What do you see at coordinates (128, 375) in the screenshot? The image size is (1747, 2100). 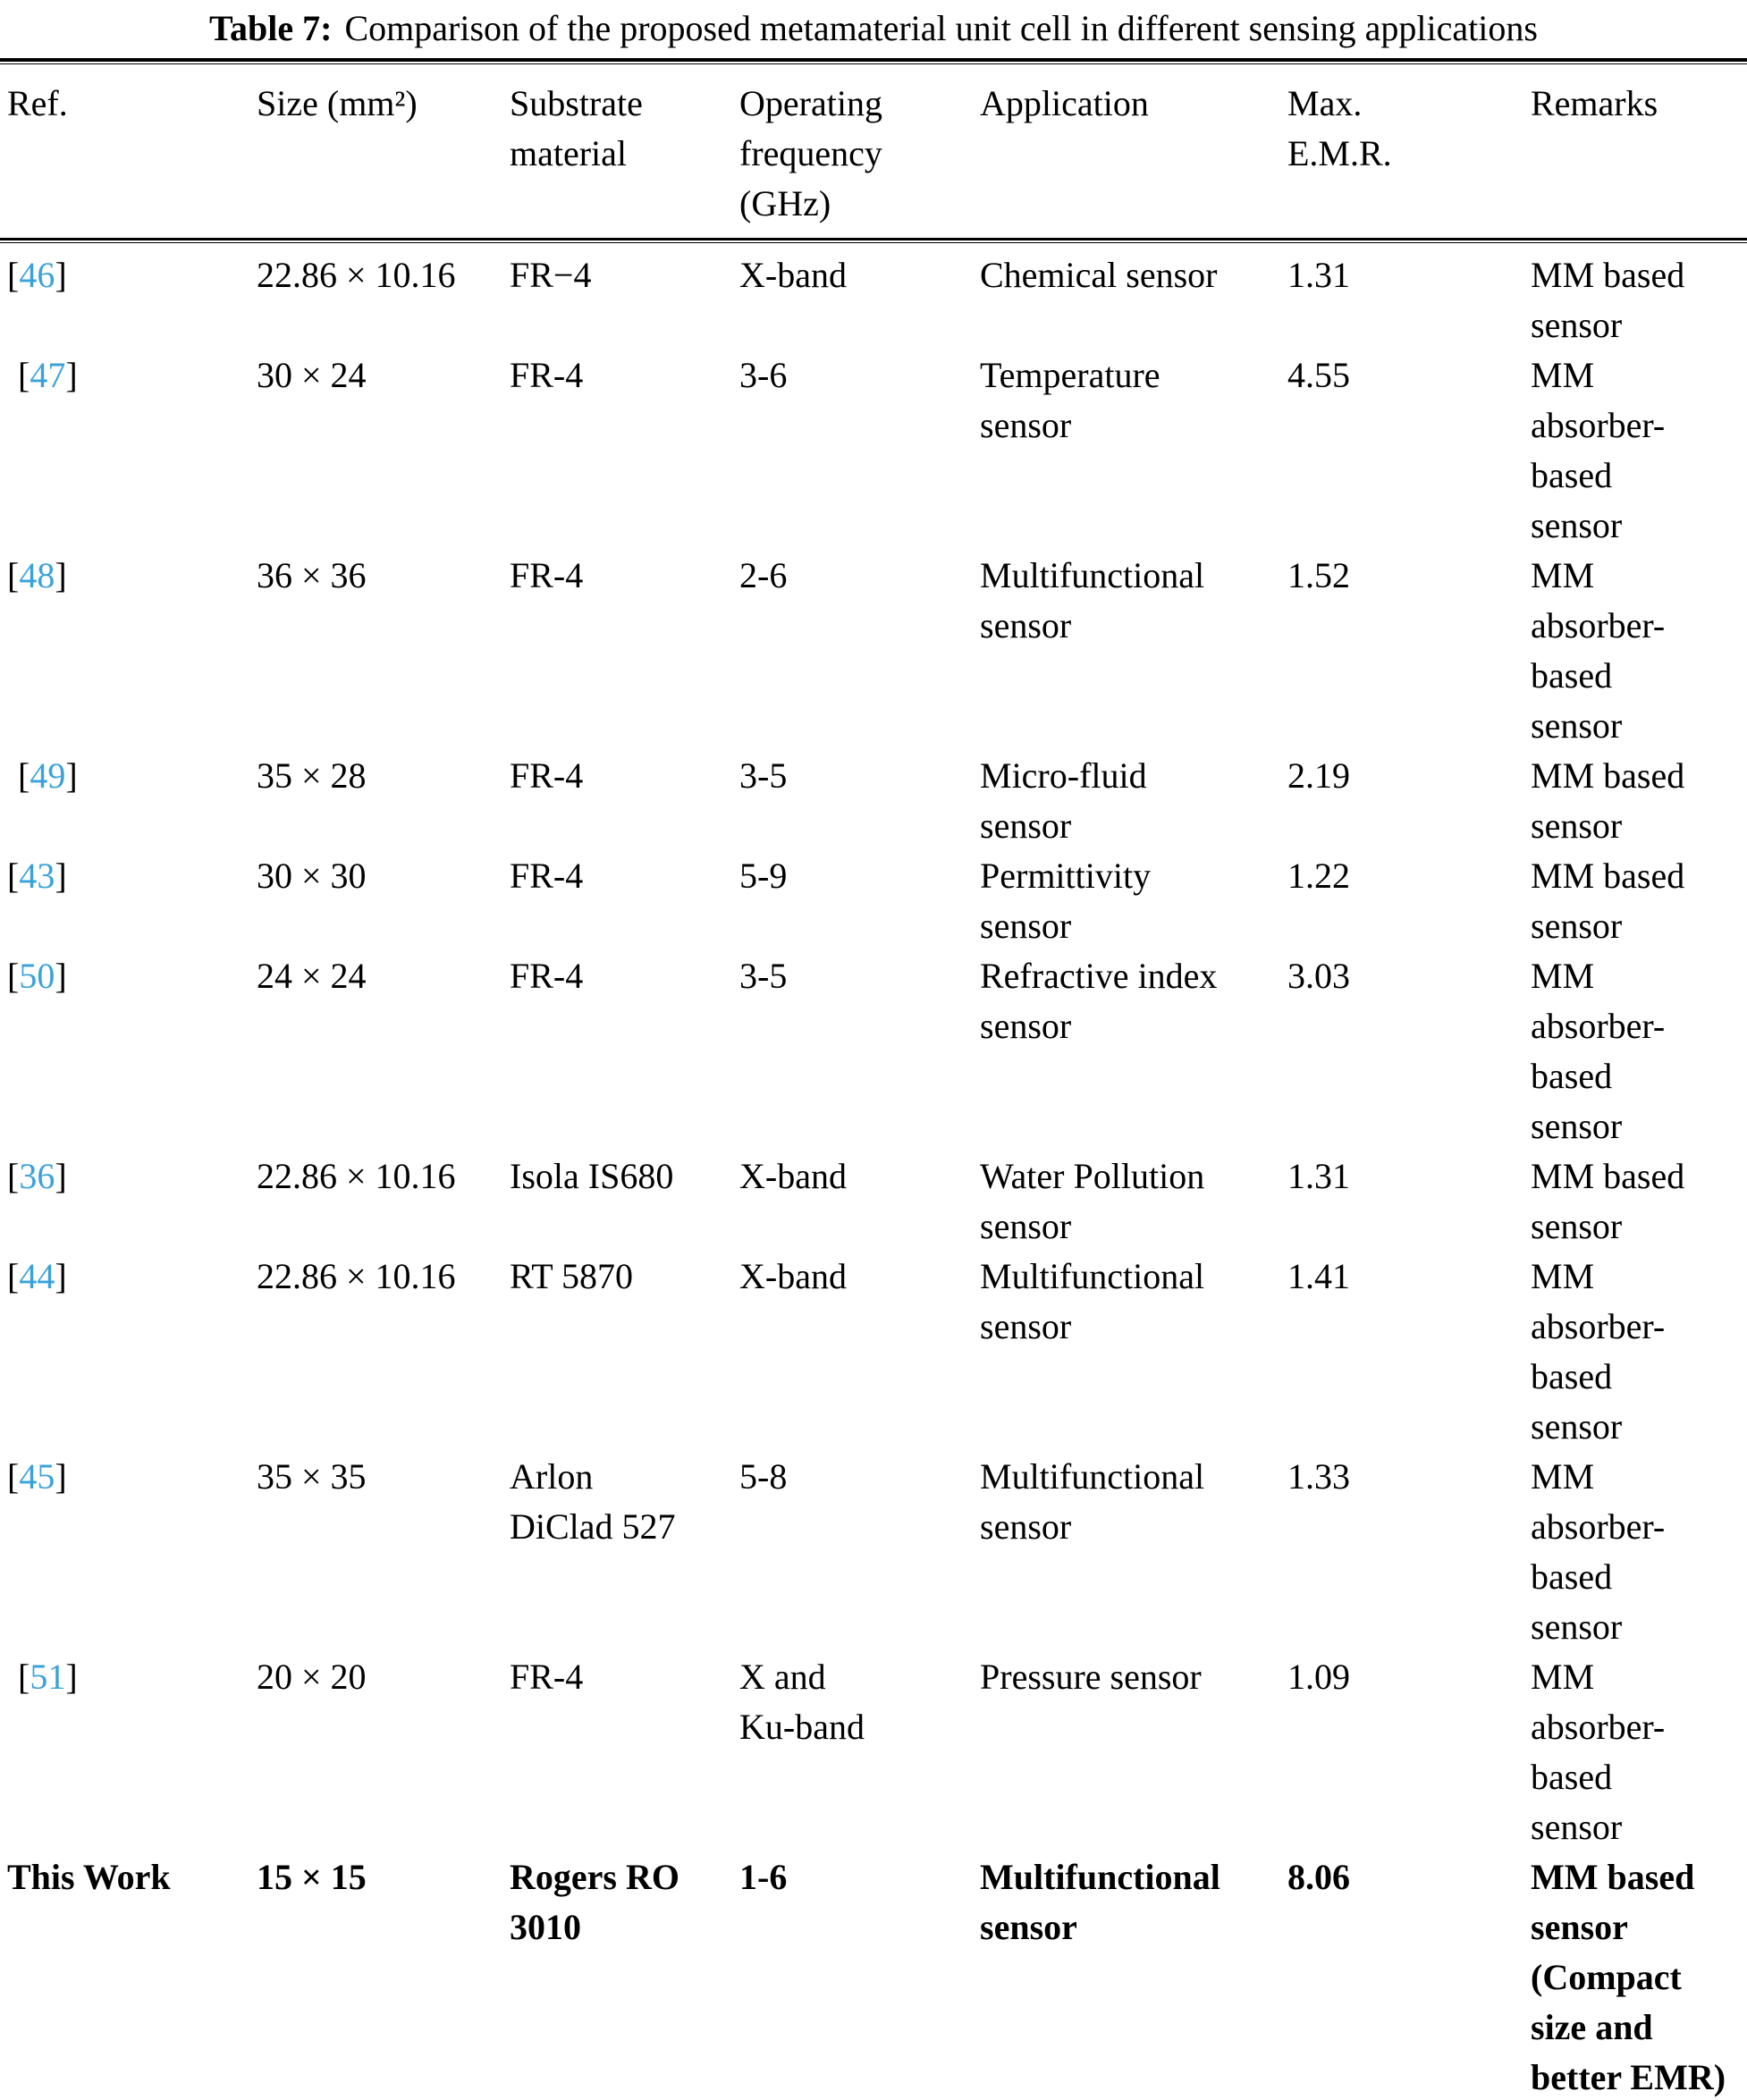 I see `cell-ref: [47]` at bounding box center [128, 375].